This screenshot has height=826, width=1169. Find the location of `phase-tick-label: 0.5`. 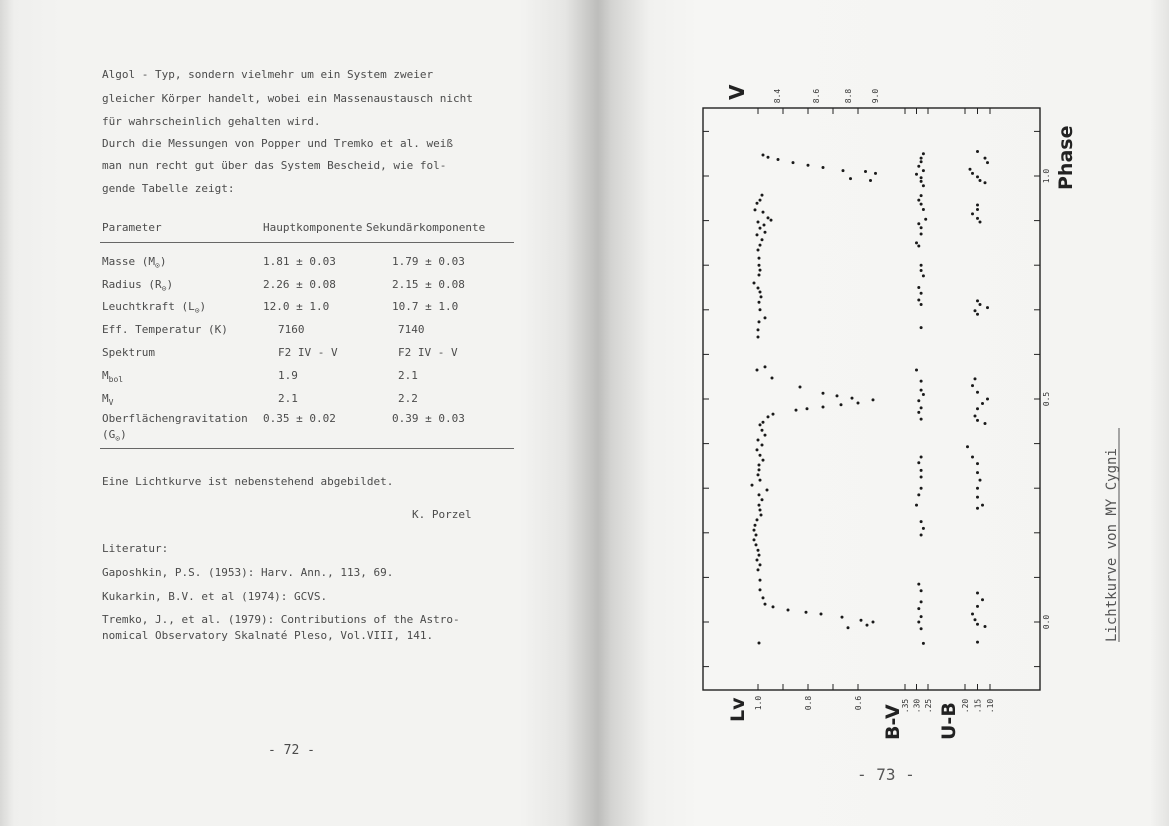

phase-tick-label: 0.5 is located at coordinates (1046, 399).